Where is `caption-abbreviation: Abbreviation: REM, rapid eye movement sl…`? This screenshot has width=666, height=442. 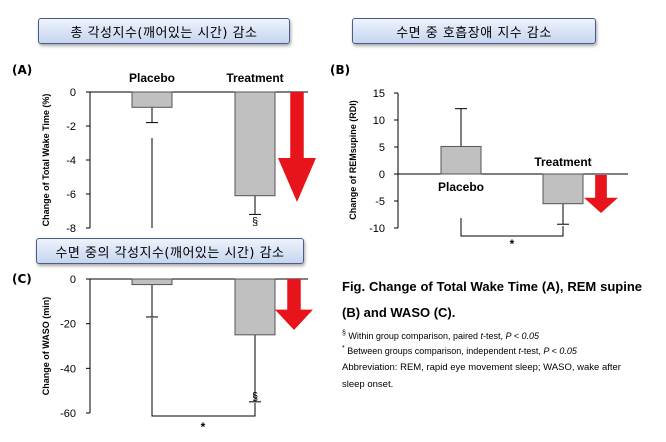
caption-abbreviation: Abbreviation: REM, rapid eye movement sl… is located at coordinates (481, 376).